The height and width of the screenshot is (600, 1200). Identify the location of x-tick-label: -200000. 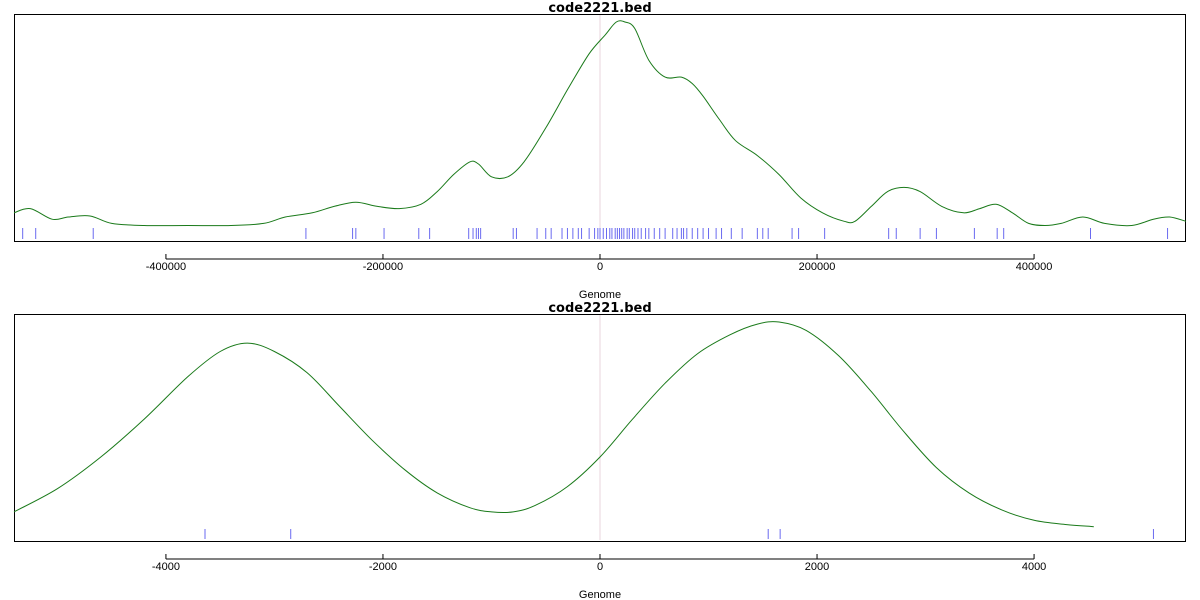
(383, 267).